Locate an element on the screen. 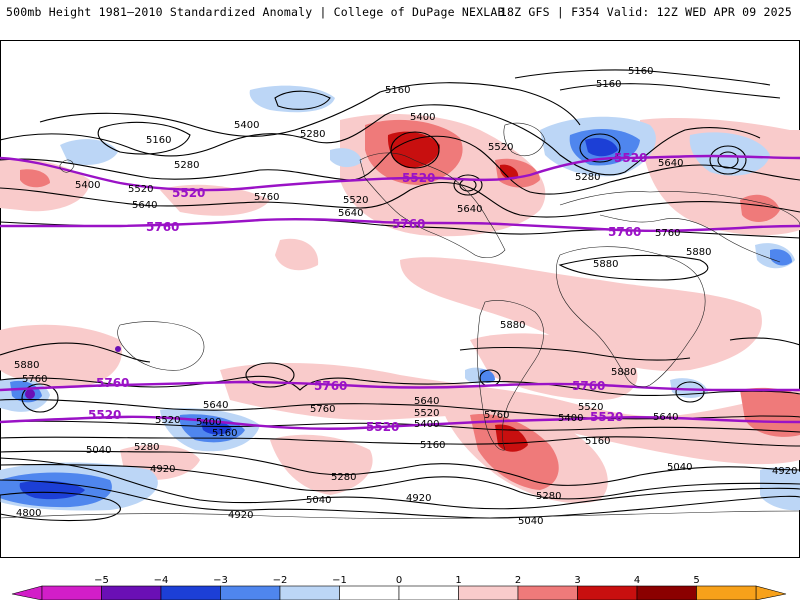 The height and width of the screenshot is (604, 800). coastline-eurasia is located at coordinates (679, 227).